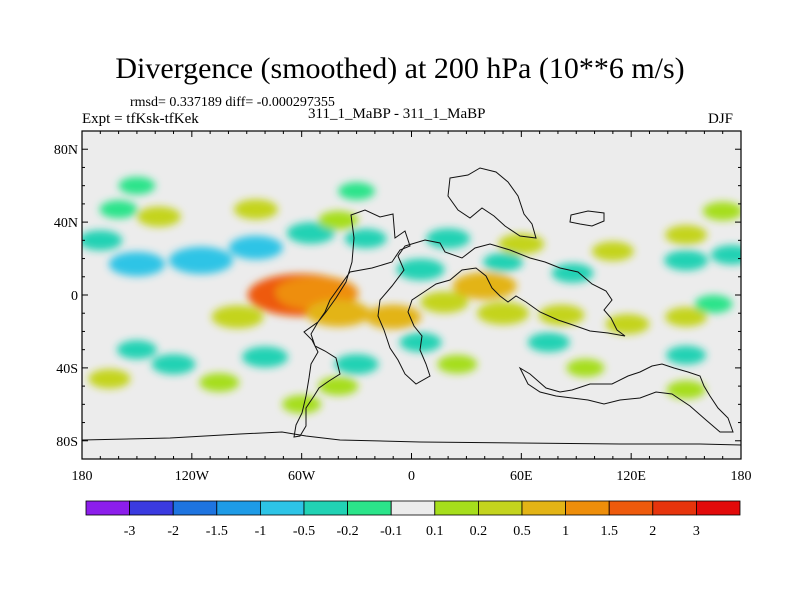 Image resolution: width=800 pixels, height=600 pixels. Describe the element at coordinates (67, 442) in the screenshot. I see `y-tick-label-4: 80S` at that location.